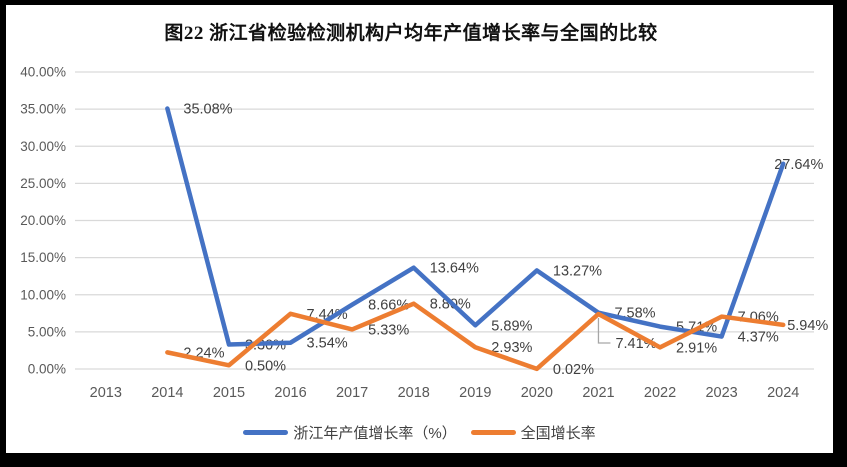  Describe the element at coordinates (265, 366) in the screenshot. I see `data-label-national: 0.50%` at that location.